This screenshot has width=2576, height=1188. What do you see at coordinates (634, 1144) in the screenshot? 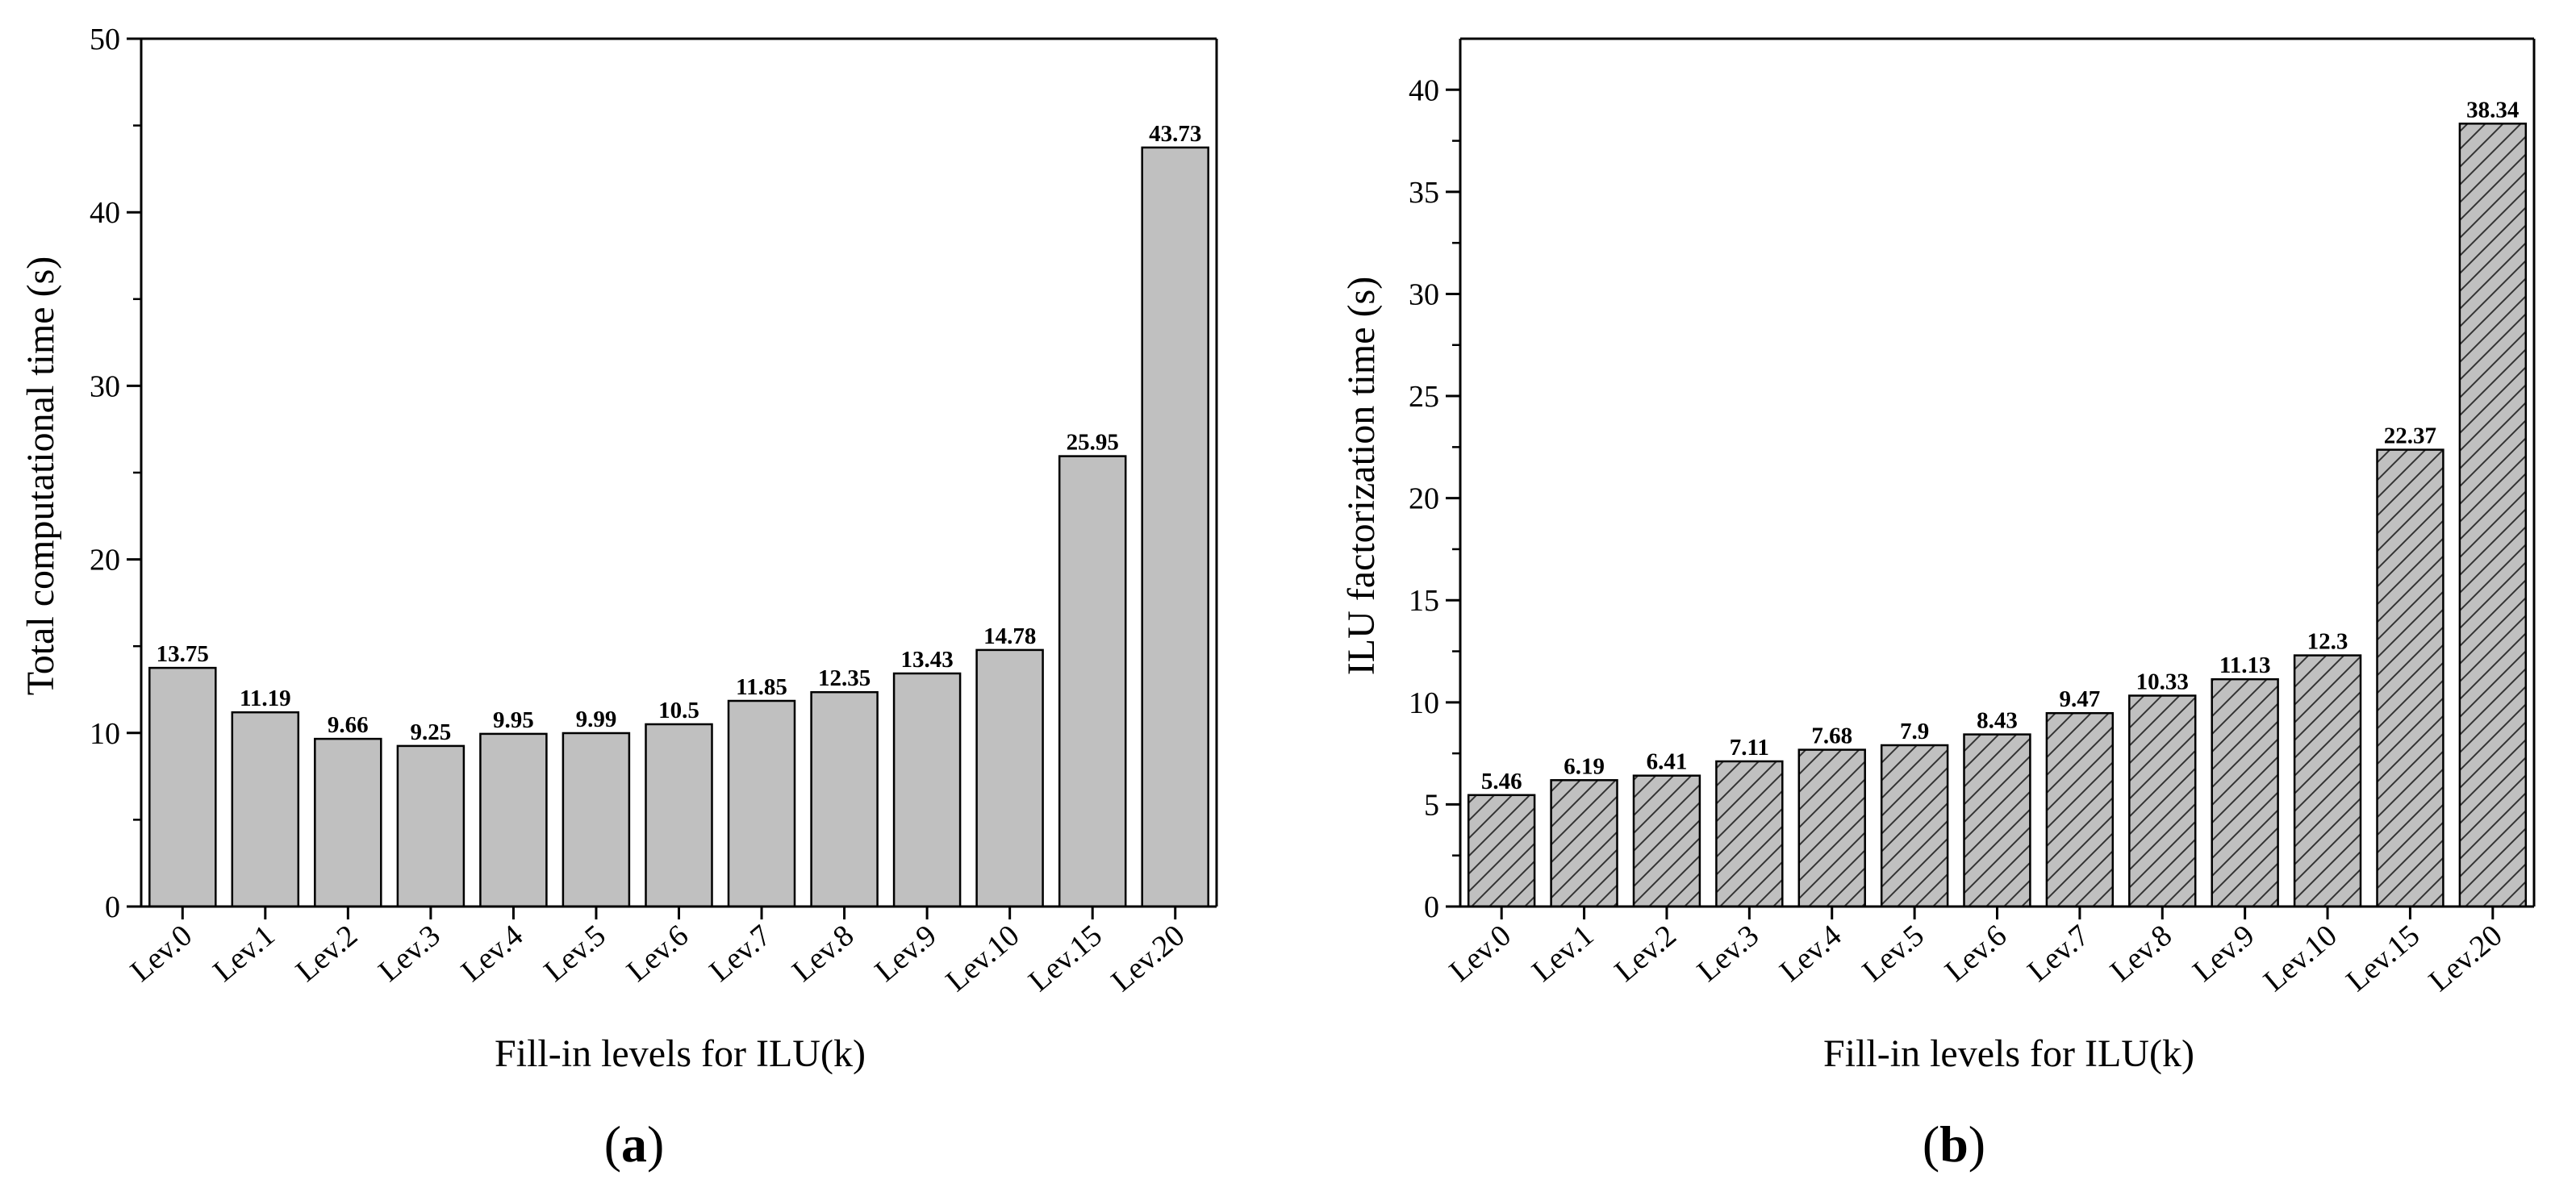
I see `panel-label-a: (a)` at bounding box center [634, 1144].